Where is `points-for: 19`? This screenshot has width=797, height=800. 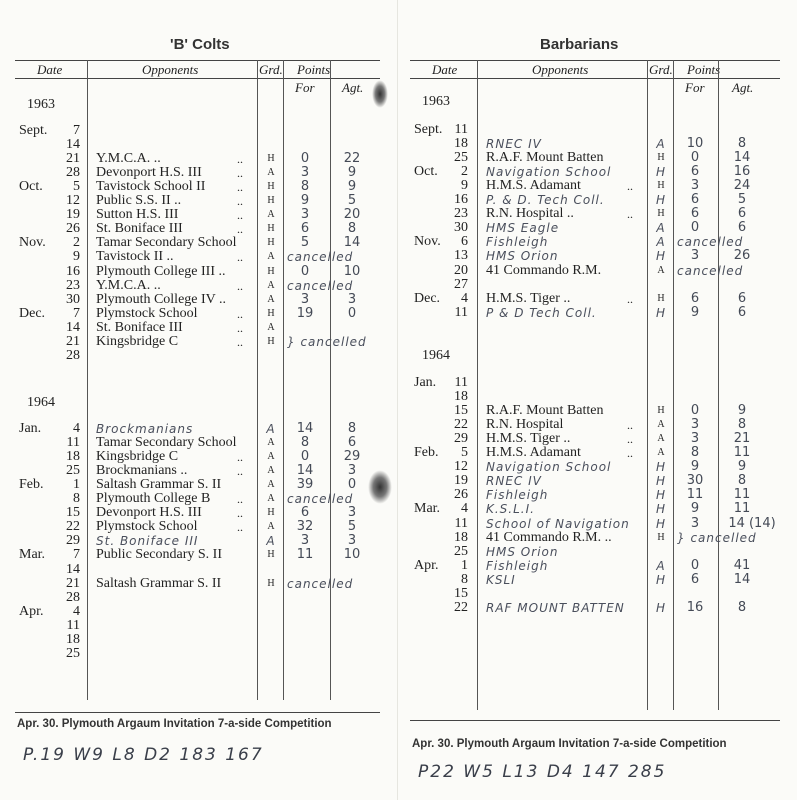
points-for: 19 is located at coordinates (305, 313).